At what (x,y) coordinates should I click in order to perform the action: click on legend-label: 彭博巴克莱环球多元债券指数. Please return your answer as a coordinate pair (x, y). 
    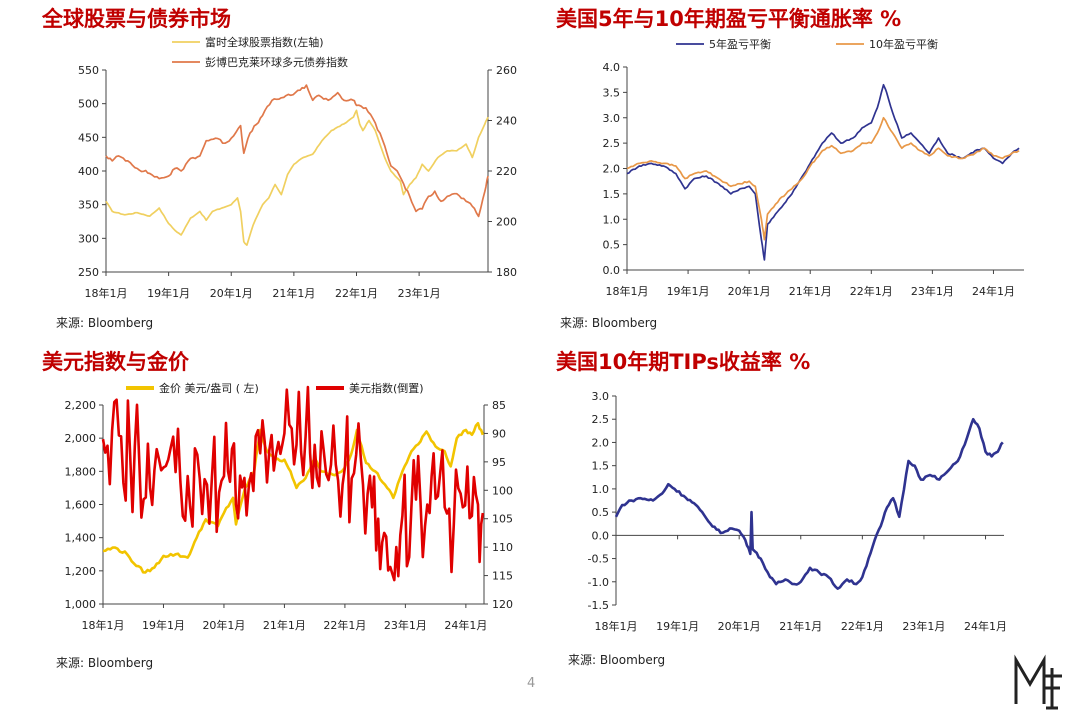
    Looking at the image, I should click on (276, 62).